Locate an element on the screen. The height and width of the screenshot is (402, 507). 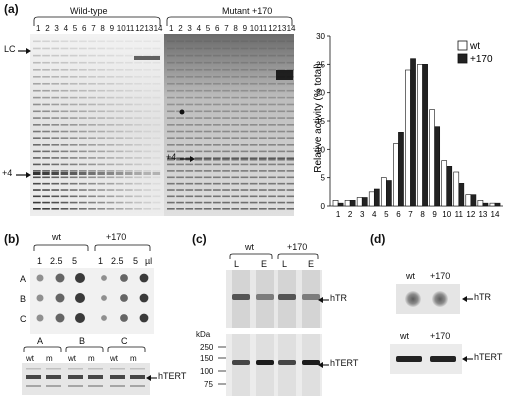
chart-bars is located at coordinates (416, 132).